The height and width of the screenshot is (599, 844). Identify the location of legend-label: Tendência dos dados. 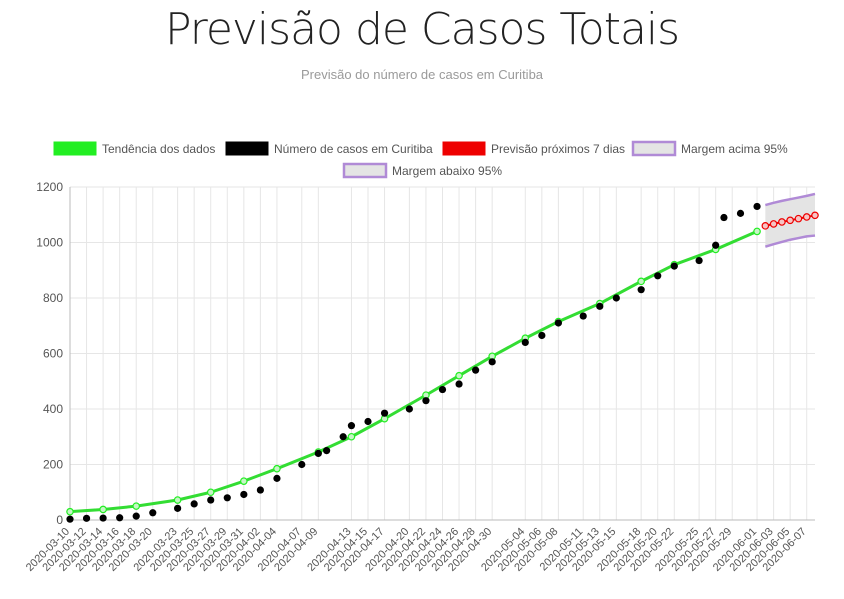
(158, 149).